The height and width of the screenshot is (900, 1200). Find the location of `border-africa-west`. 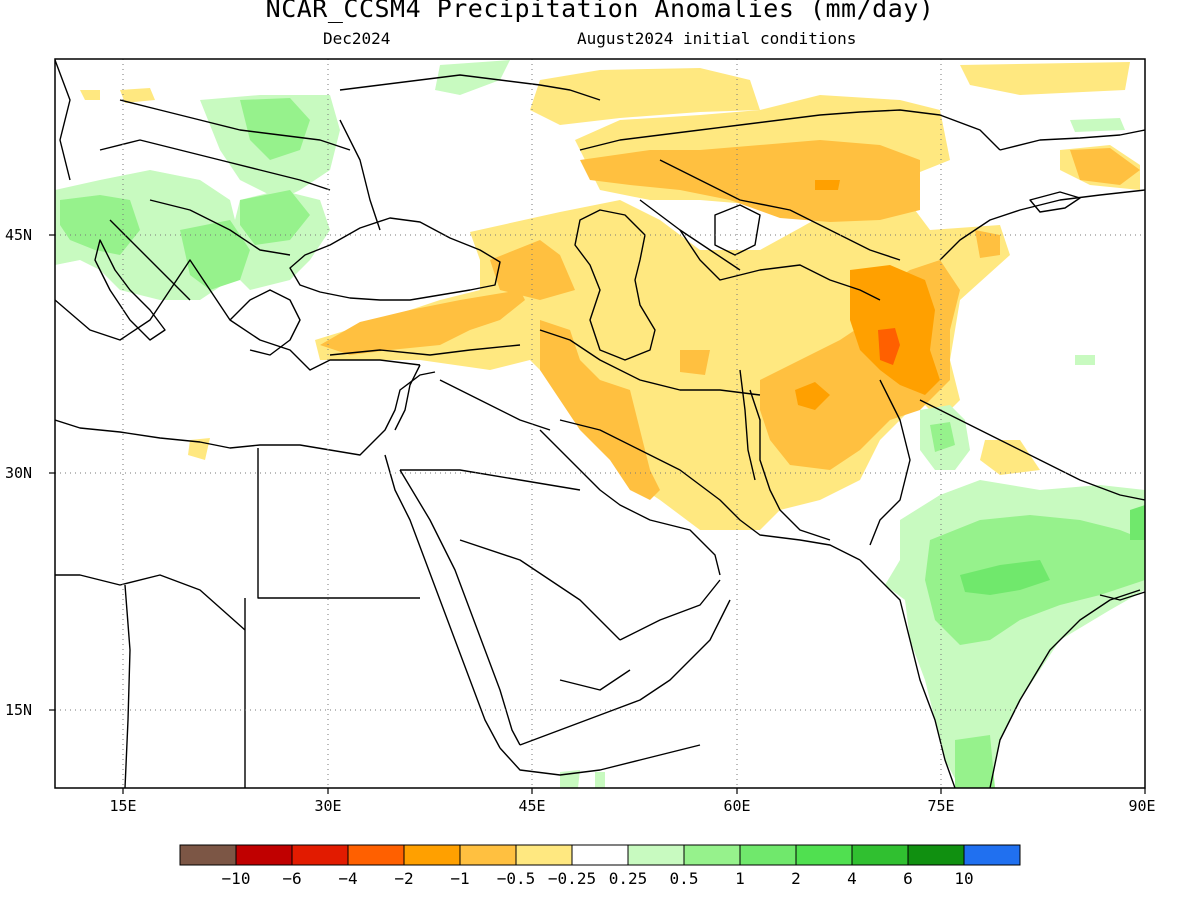

border-africa-west is located at coordinates (127, 686).